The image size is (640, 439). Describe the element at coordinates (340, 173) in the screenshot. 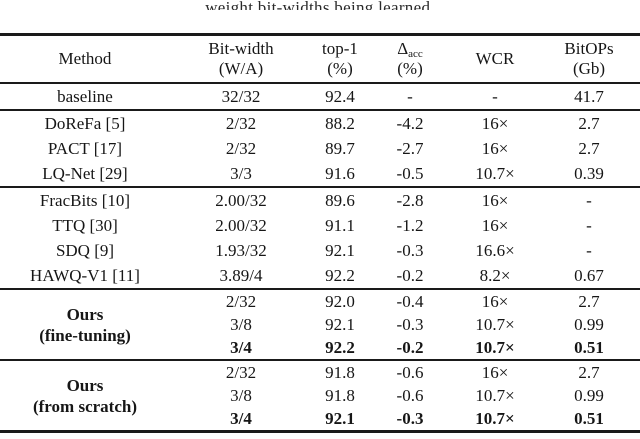

I see `cell-top1: 91.6` at that location.